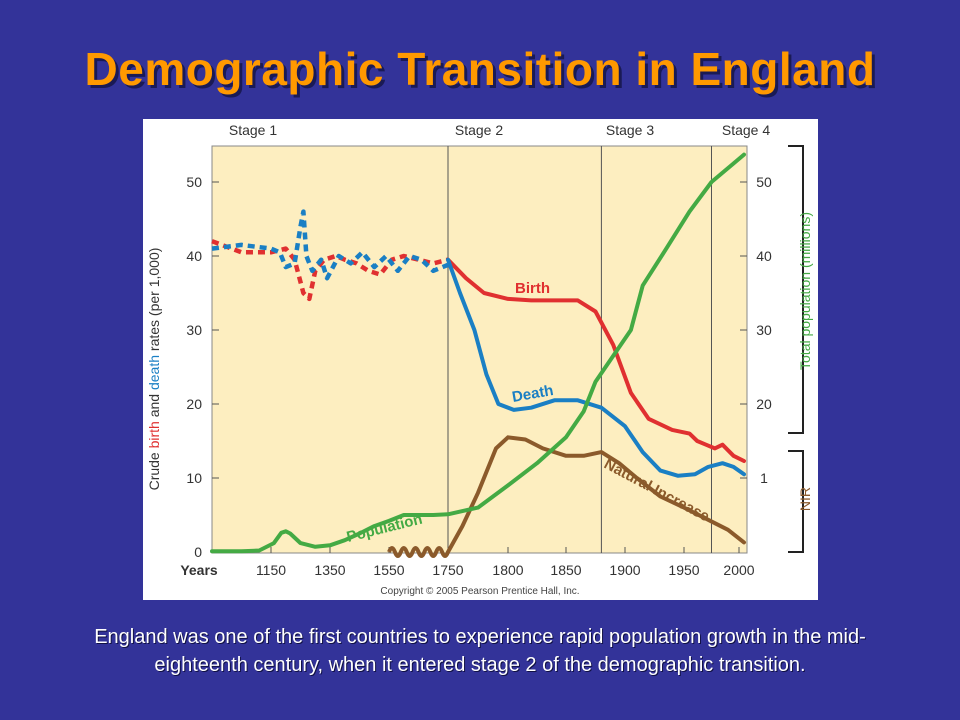 Image resolution: width=960 pixels, height=720 pixels. What do you see at coordinates (533, 394) in the screenshot?
I see `series-annotation: Death` at bounding box center [533, 394].